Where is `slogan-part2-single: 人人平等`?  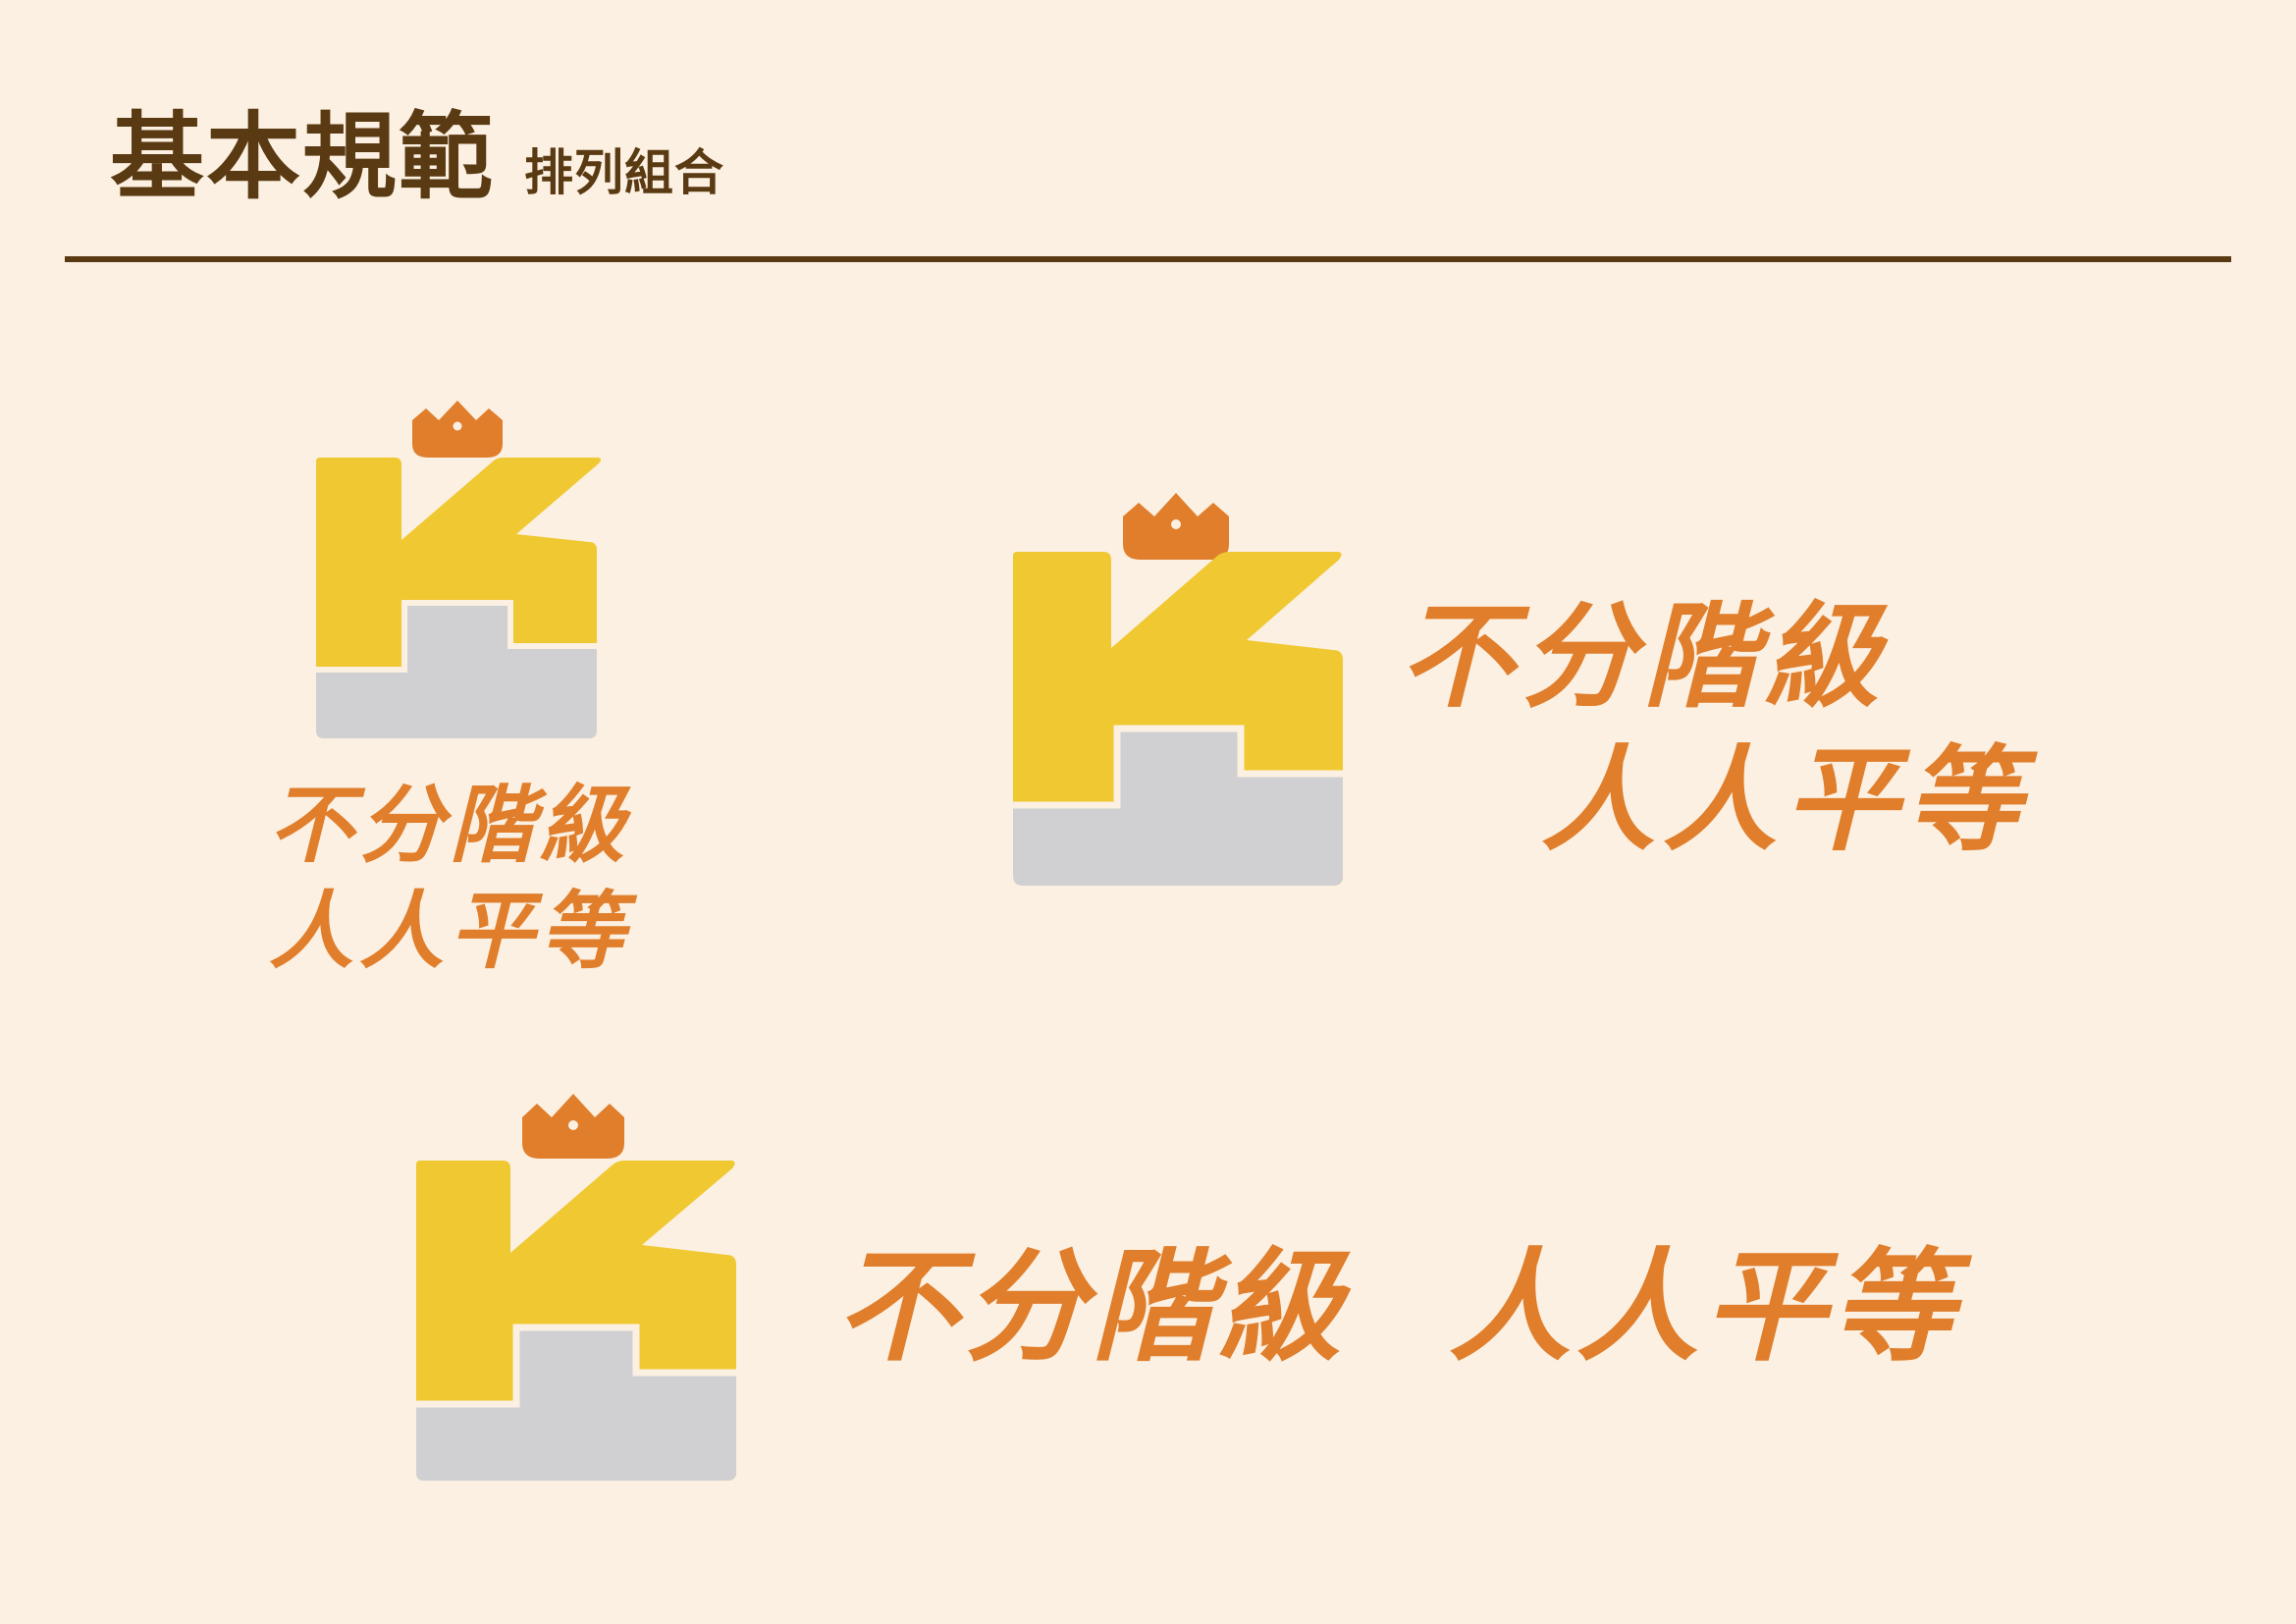 slogan-part2-single: 人人平等 is located at coordinates (1704, 1308).